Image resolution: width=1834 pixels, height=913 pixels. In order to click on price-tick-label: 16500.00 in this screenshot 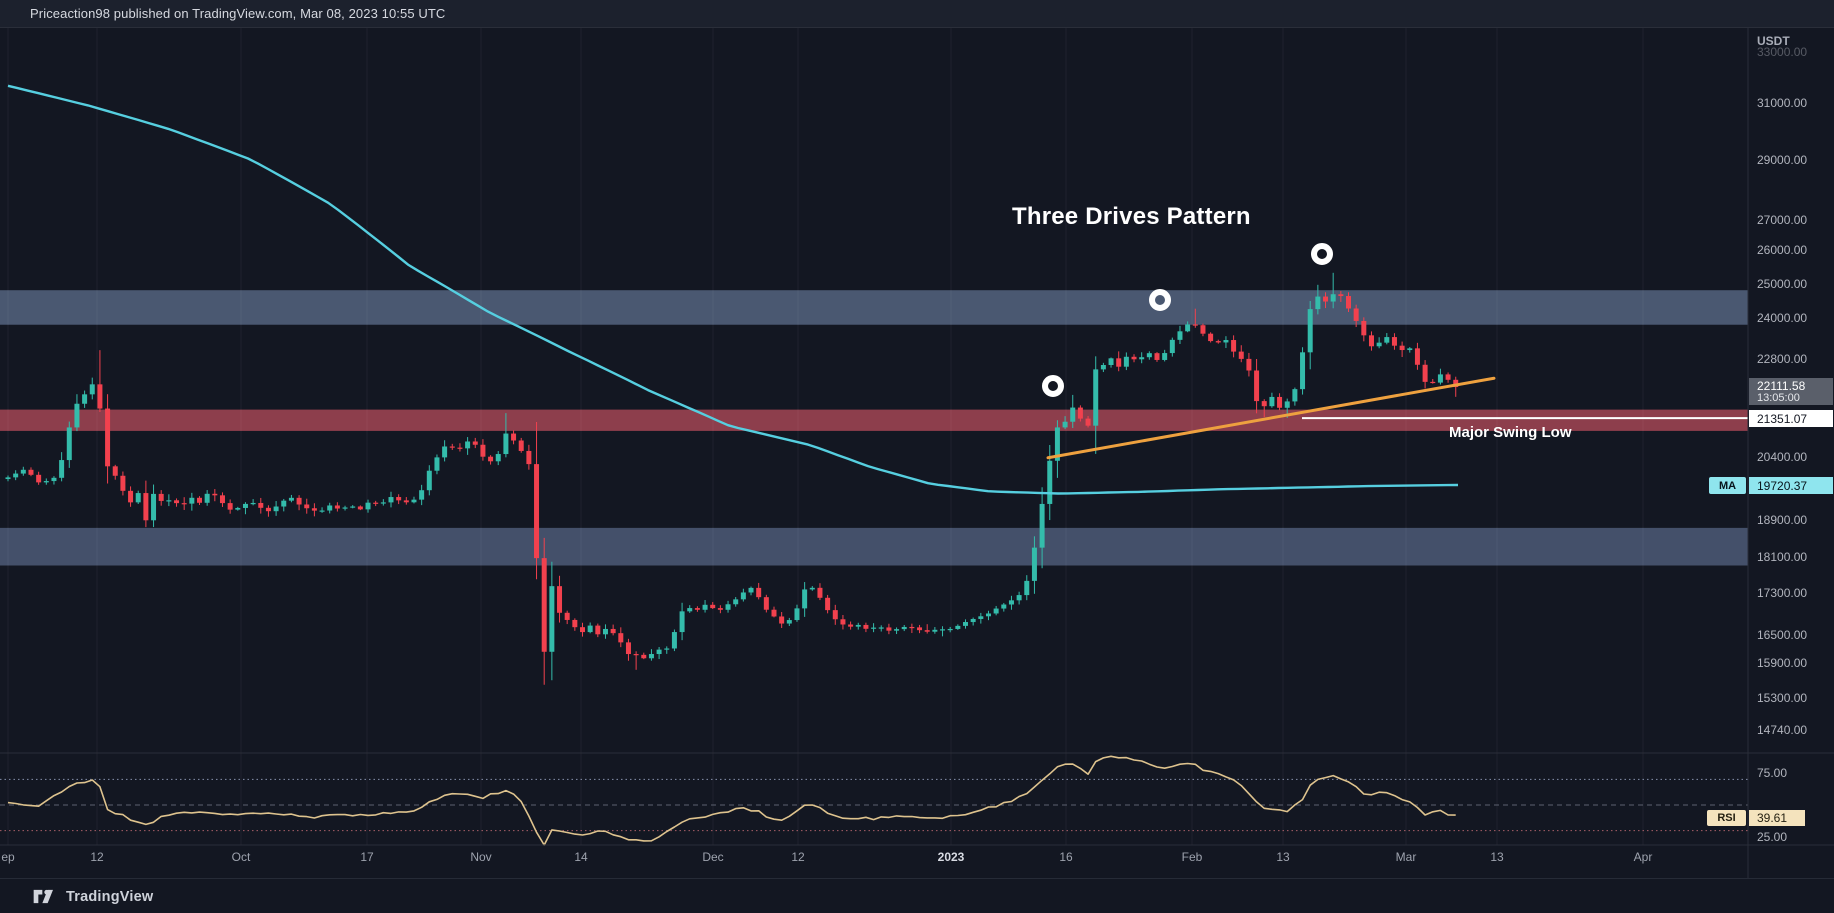, I will do `click(1782, 635)`.